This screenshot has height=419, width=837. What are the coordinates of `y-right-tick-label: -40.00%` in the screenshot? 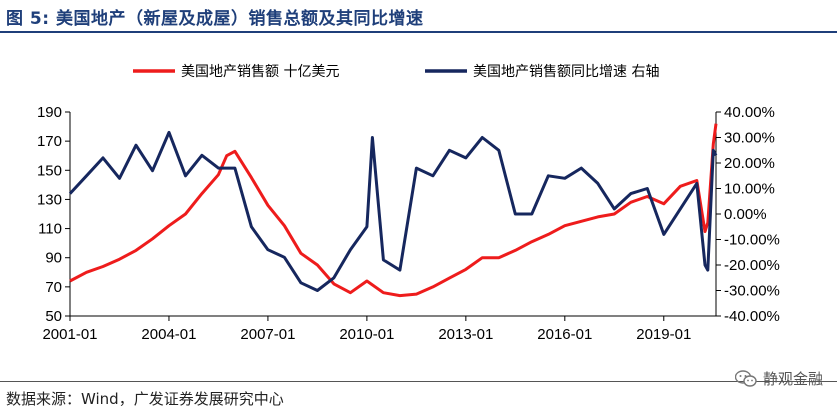 It's located at (752, 316).